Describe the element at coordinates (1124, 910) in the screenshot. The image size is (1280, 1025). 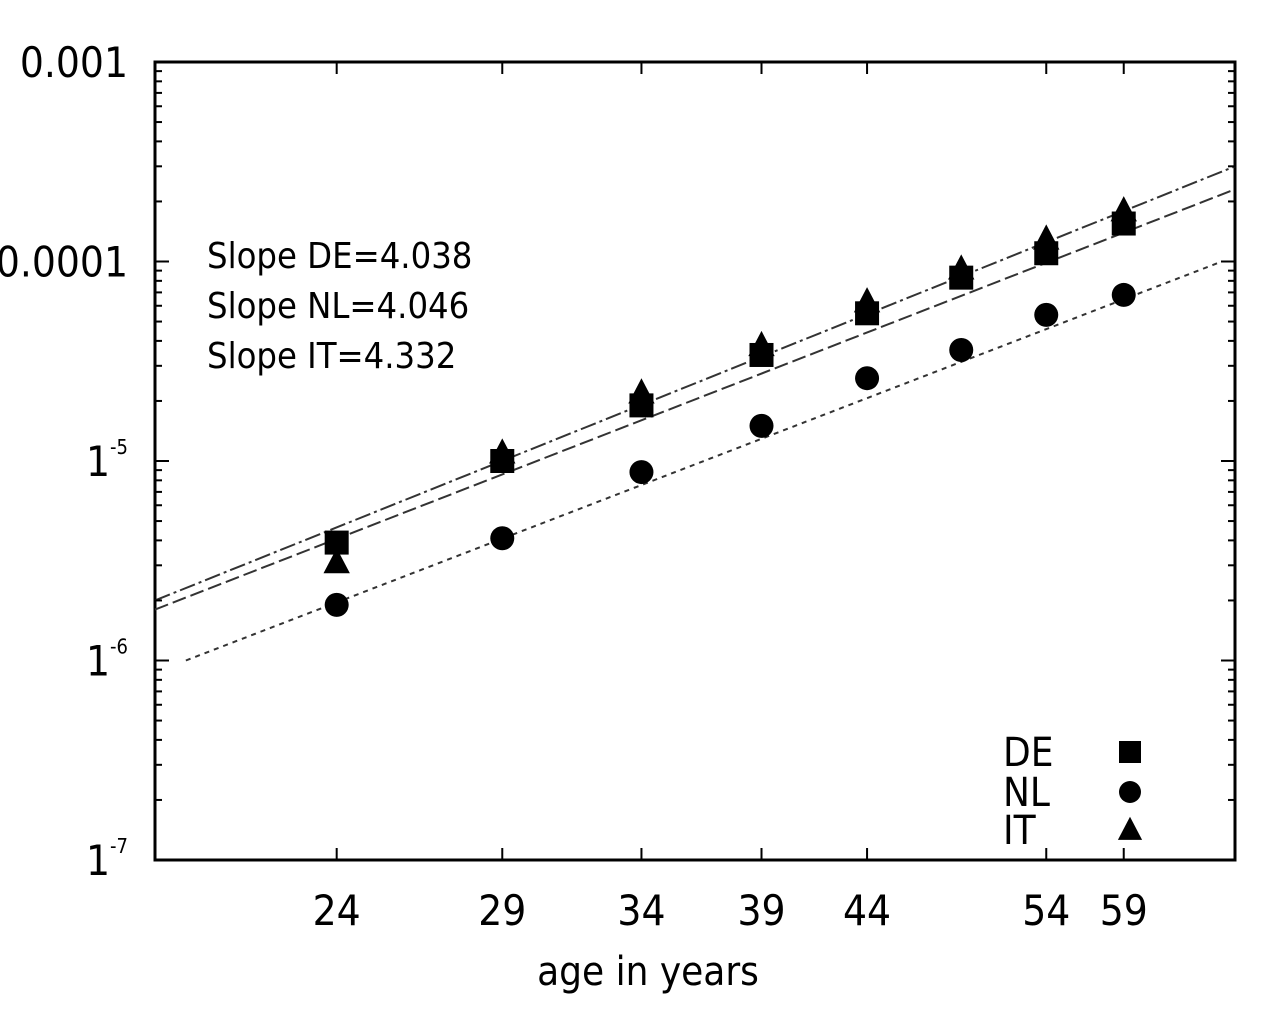
I see `x-tick-label: 59` at that location.